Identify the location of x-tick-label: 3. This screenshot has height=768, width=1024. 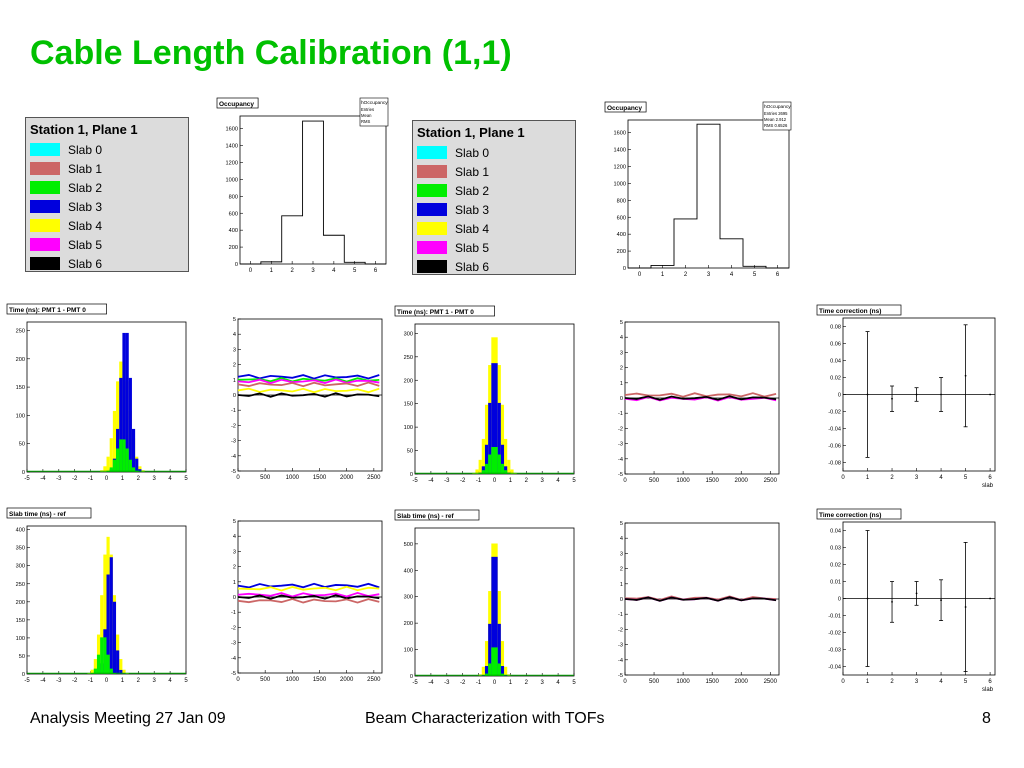
(917, 682).